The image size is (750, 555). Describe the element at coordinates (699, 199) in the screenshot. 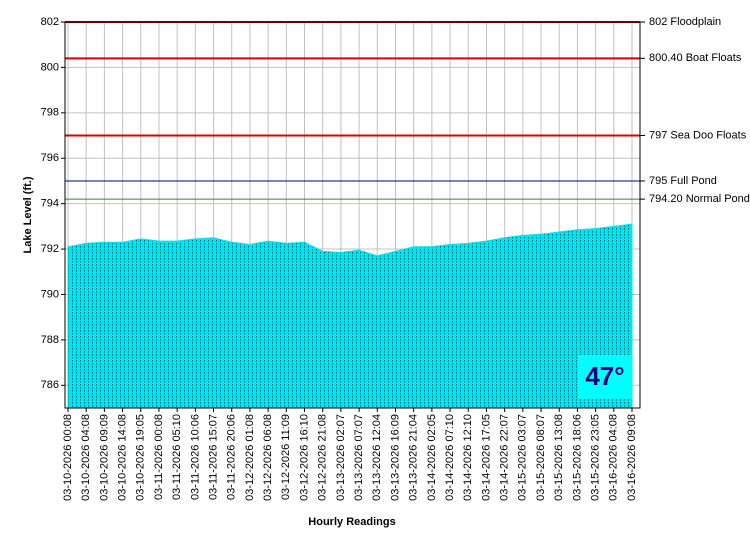

I see `reference-label: 794.20 Normal Pond` at that location.